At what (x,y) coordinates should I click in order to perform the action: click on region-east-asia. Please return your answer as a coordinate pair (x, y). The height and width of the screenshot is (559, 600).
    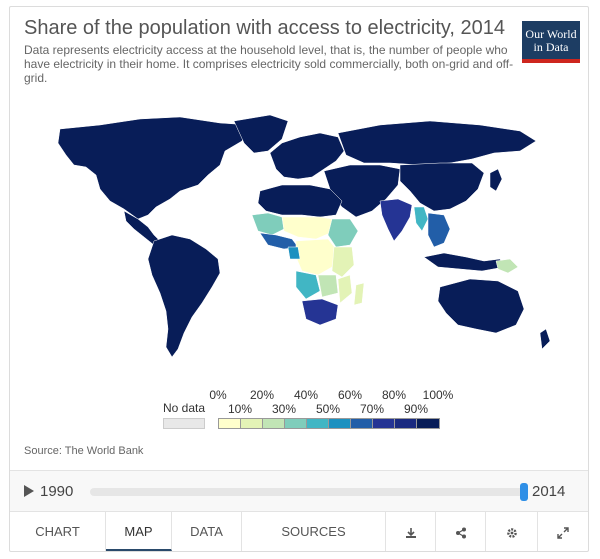
    Looking at the image, I should click on (442, 187).